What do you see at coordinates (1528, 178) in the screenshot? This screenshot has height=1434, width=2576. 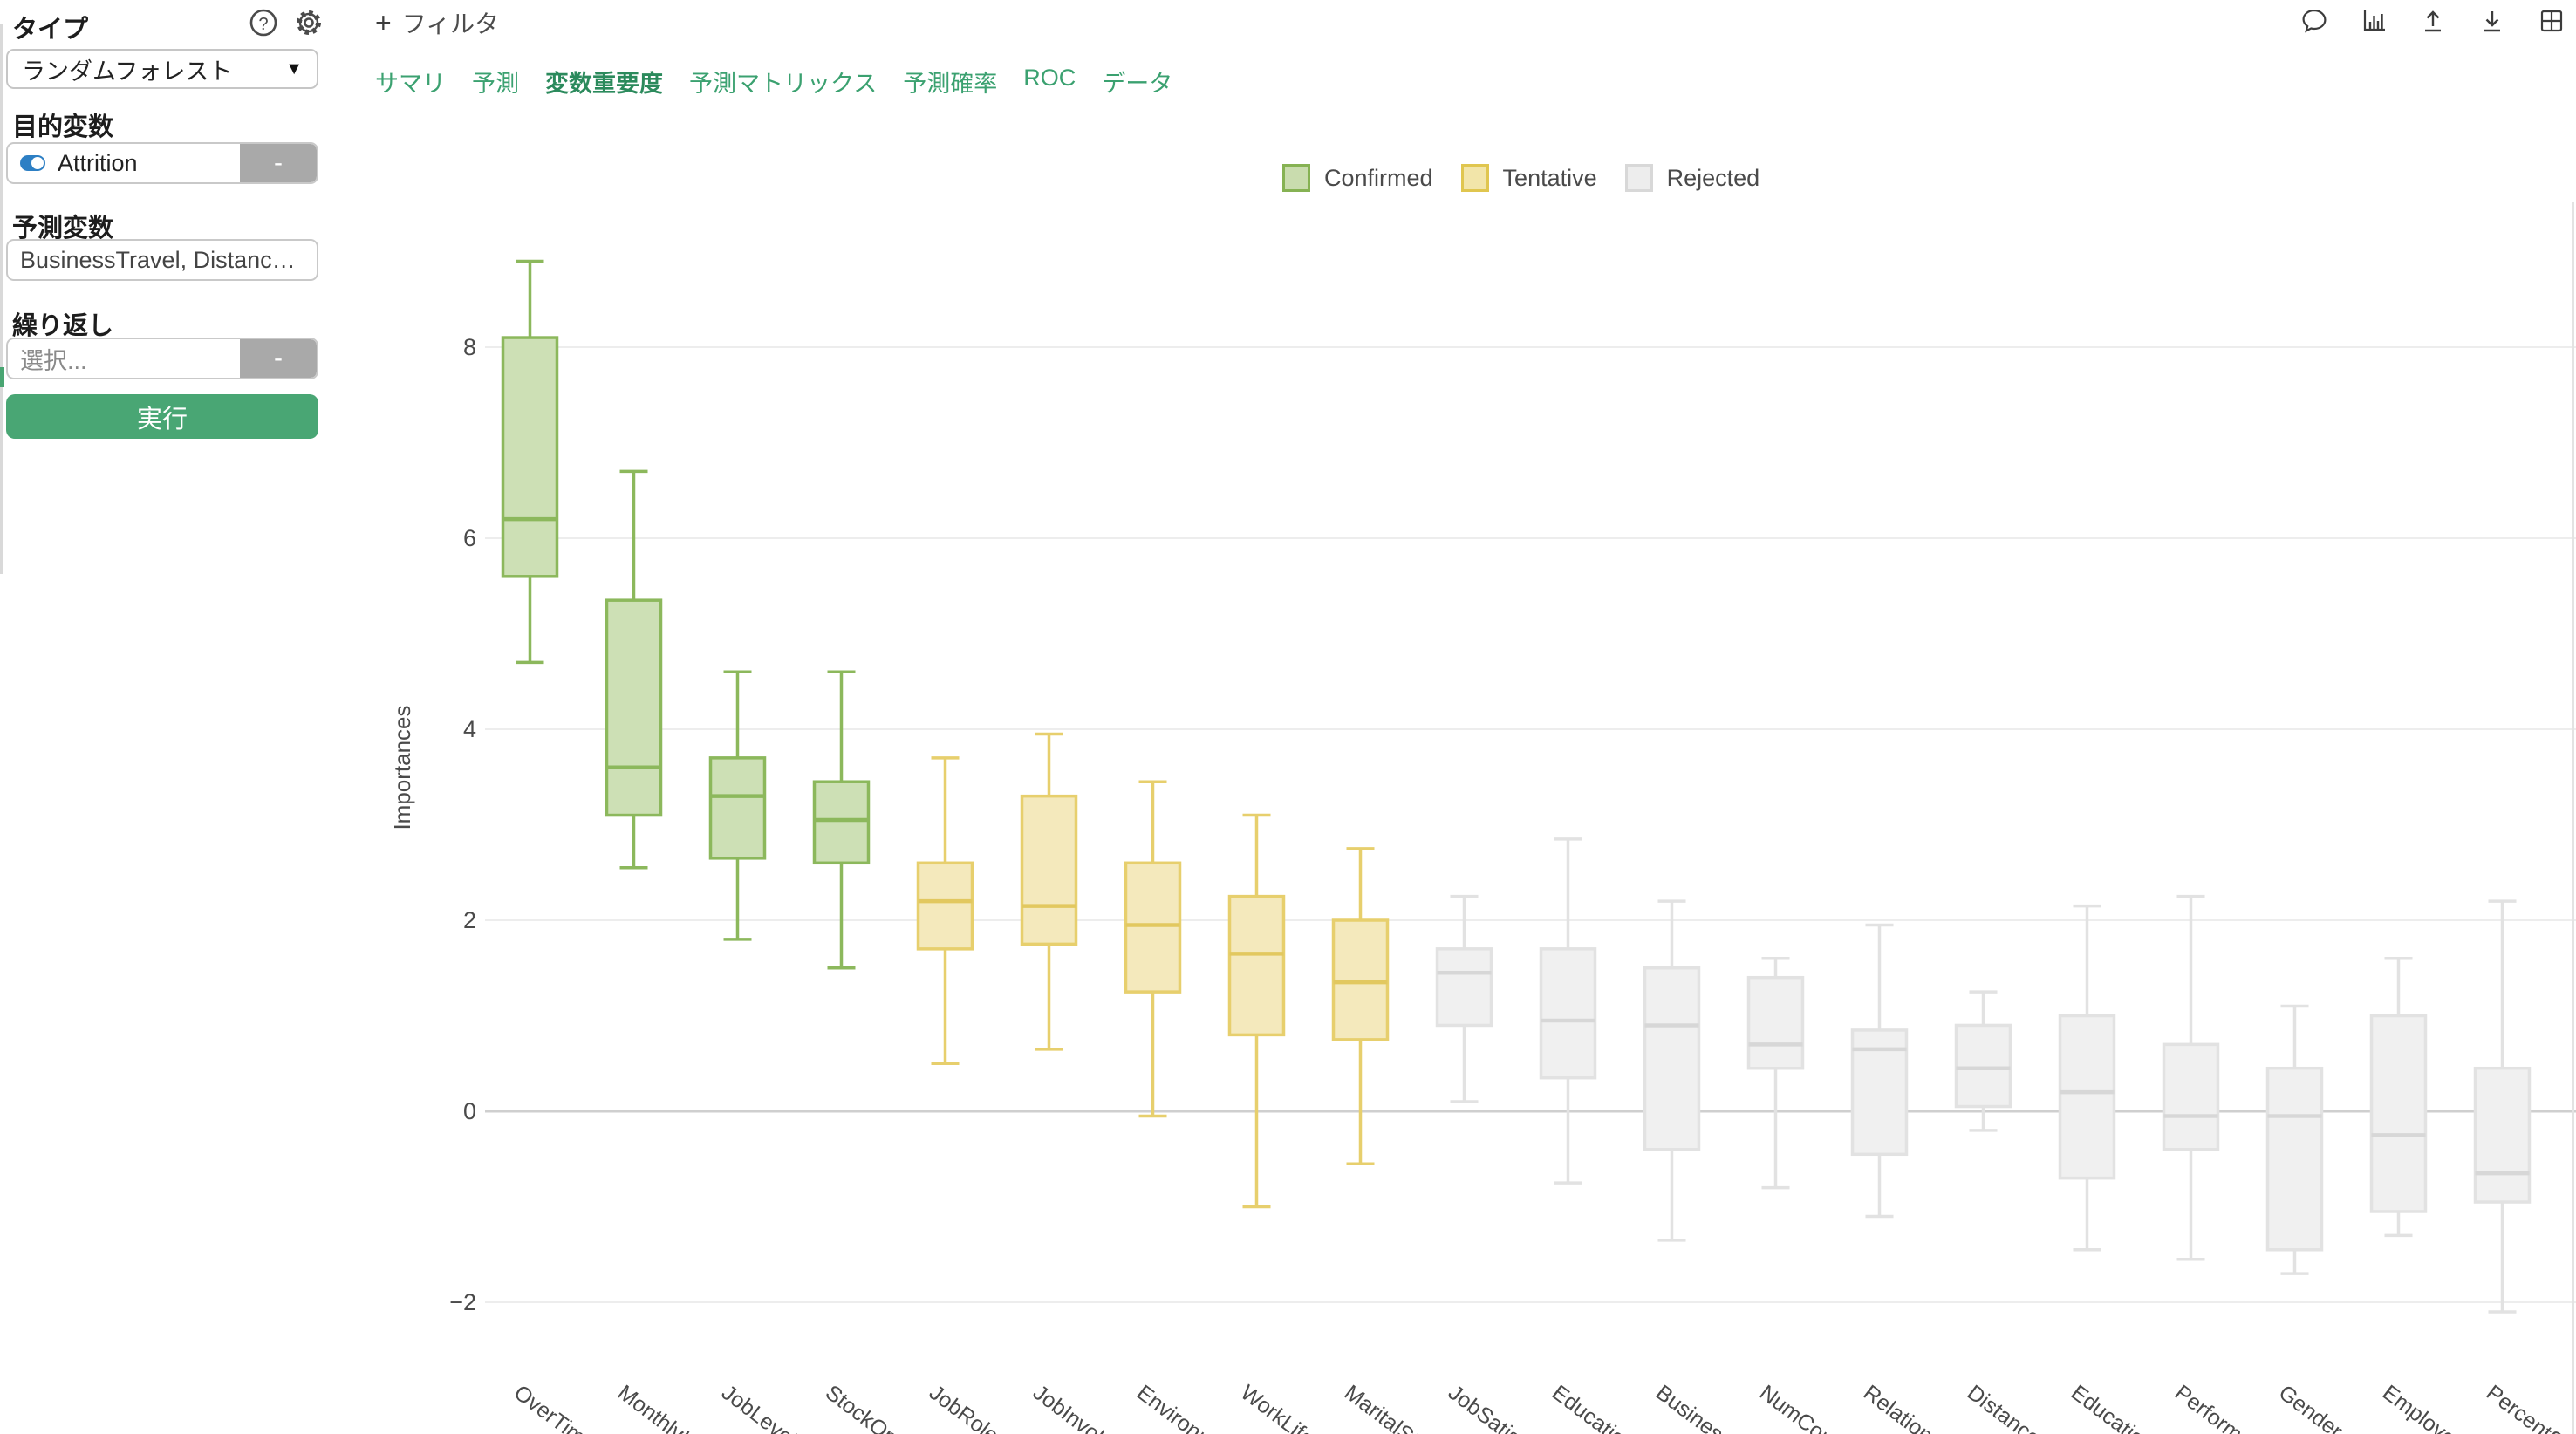 I see `legend-item-1: Tentative` at bounding box center [1528, 178].